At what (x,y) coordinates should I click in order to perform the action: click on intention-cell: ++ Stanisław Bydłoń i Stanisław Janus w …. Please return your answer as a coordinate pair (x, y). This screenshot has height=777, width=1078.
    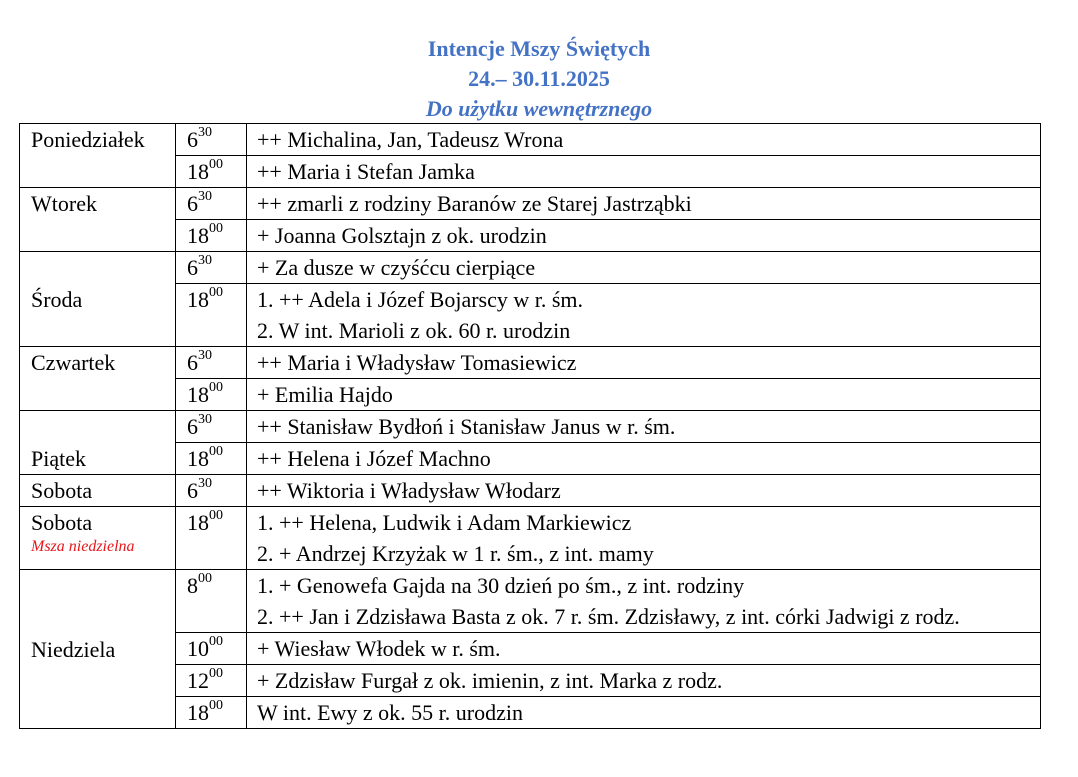
    Looking at the image, I should click on (643, 426).